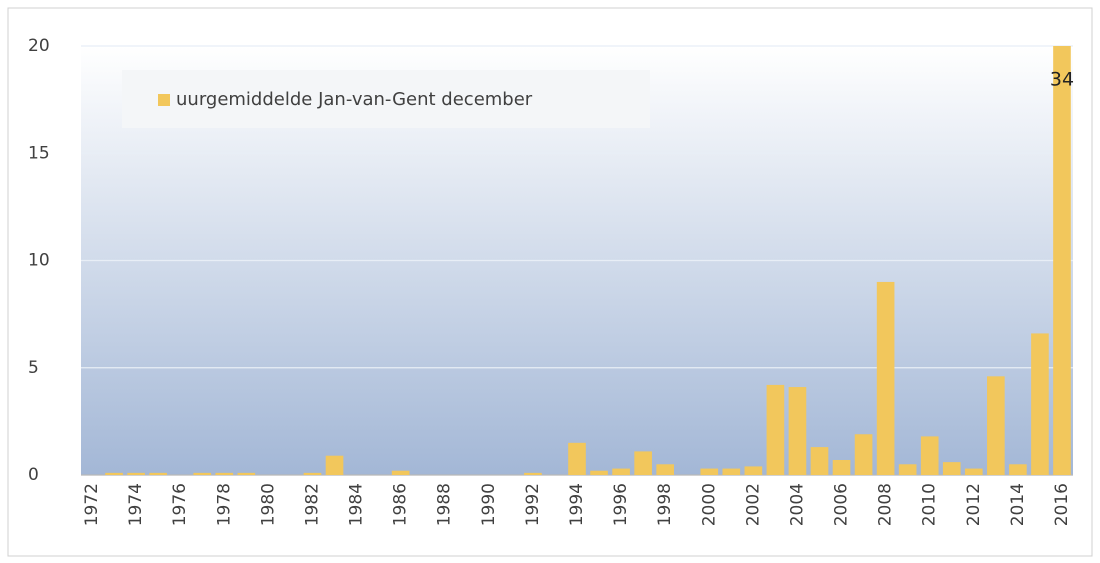 This screenshot has height=563, width=1100. I want to click on x-tick-label: 1990, so click(489, 504).